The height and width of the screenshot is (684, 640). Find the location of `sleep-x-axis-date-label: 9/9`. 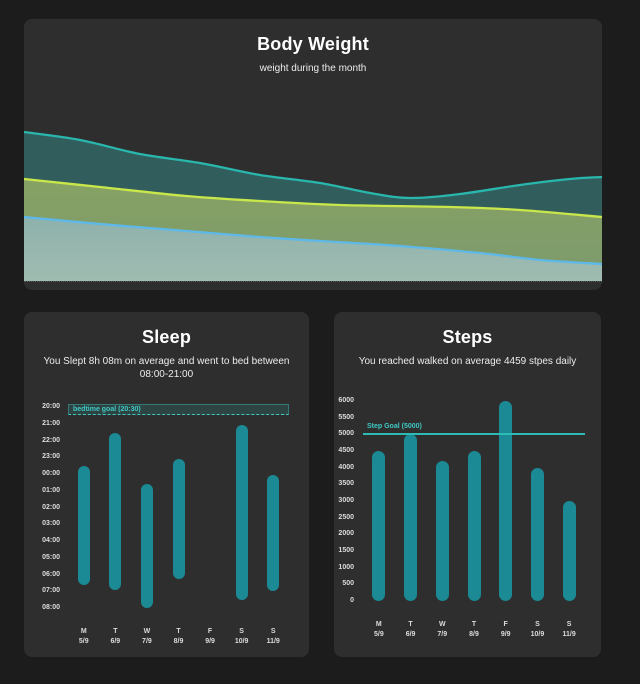

sleep-x-axis-date-label: 9/9 is located at coordinates (210, 641).